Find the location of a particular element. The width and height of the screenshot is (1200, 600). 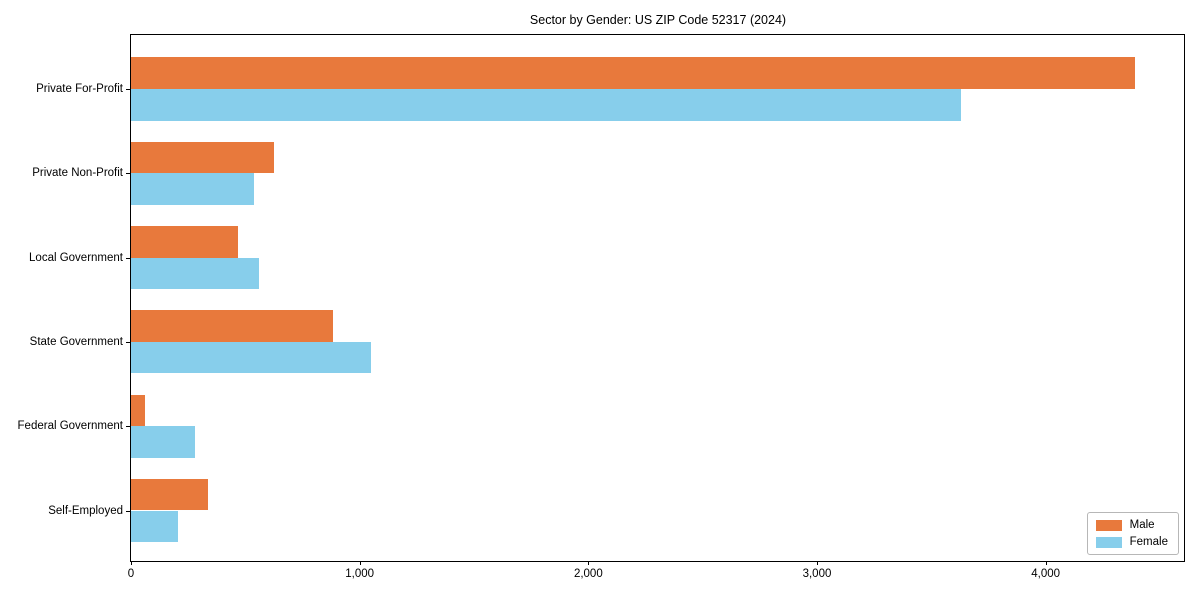

y-axis-label: Local Government is located at coordinates (76, 257).